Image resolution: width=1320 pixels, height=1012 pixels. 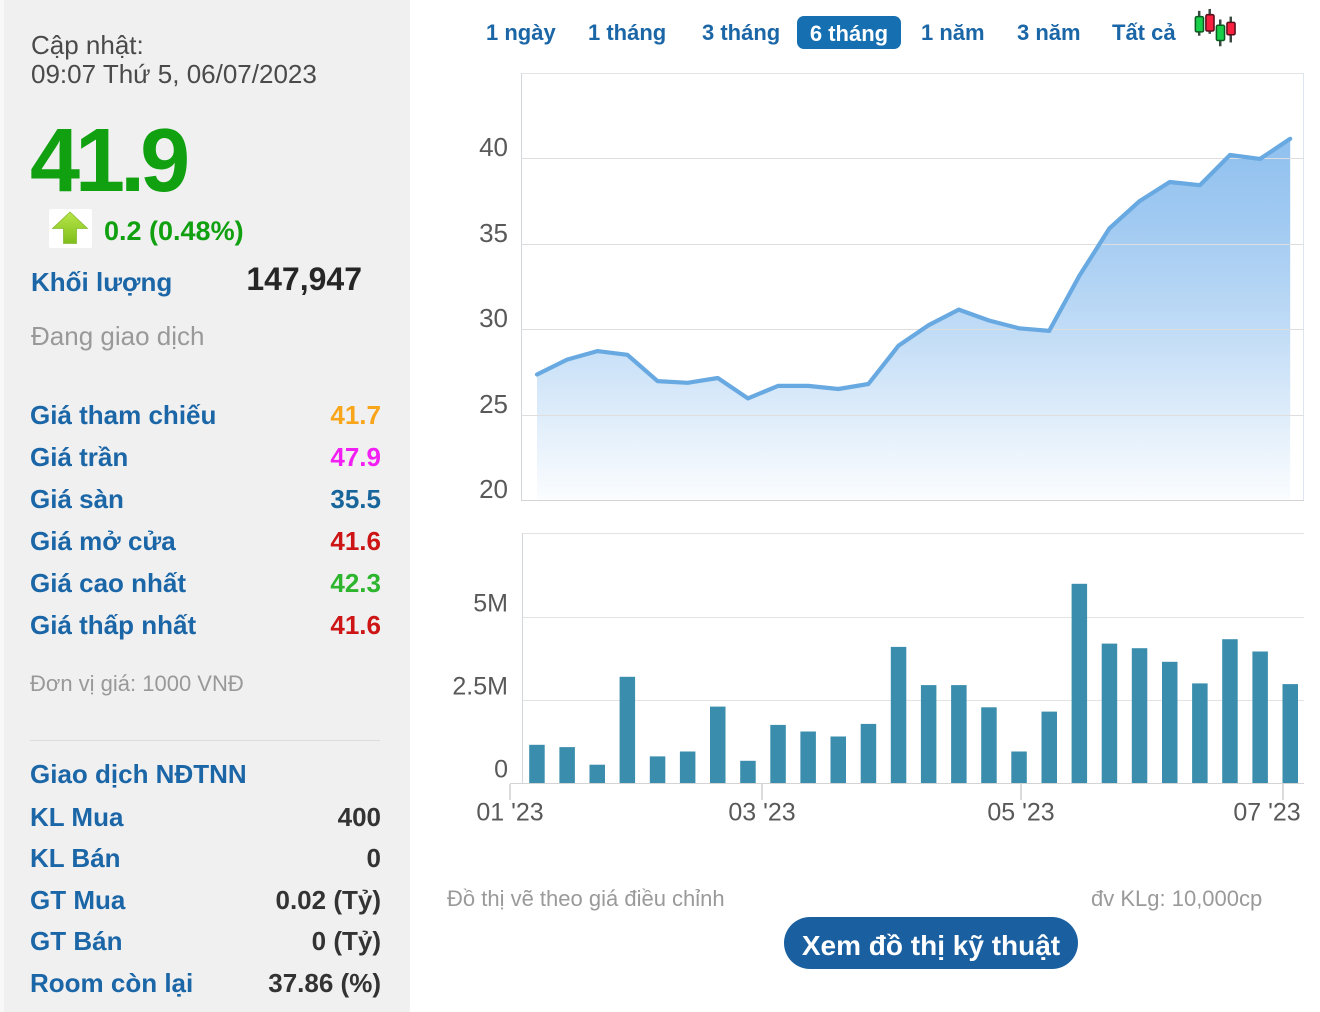 What do you see at coordinates (490, 604) in the screenshot?
I see `svg-text: 5M` at bounding box center [490, 604].